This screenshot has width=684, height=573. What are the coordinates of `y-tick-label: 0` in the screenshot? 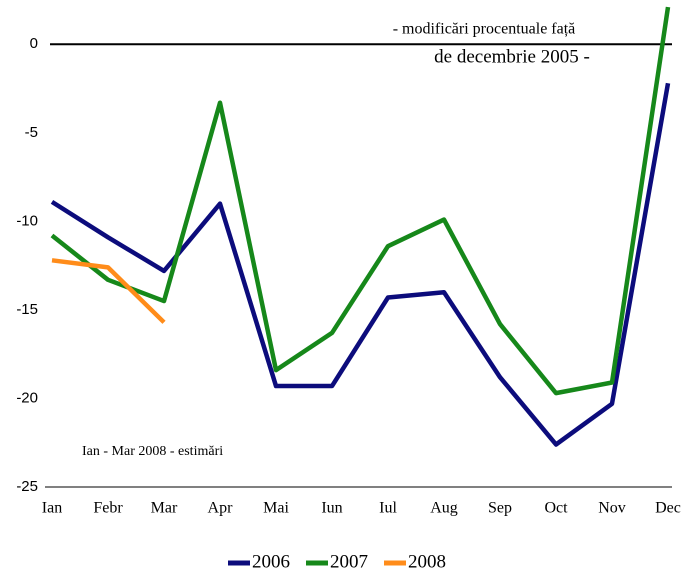 It's located at (34, 43).